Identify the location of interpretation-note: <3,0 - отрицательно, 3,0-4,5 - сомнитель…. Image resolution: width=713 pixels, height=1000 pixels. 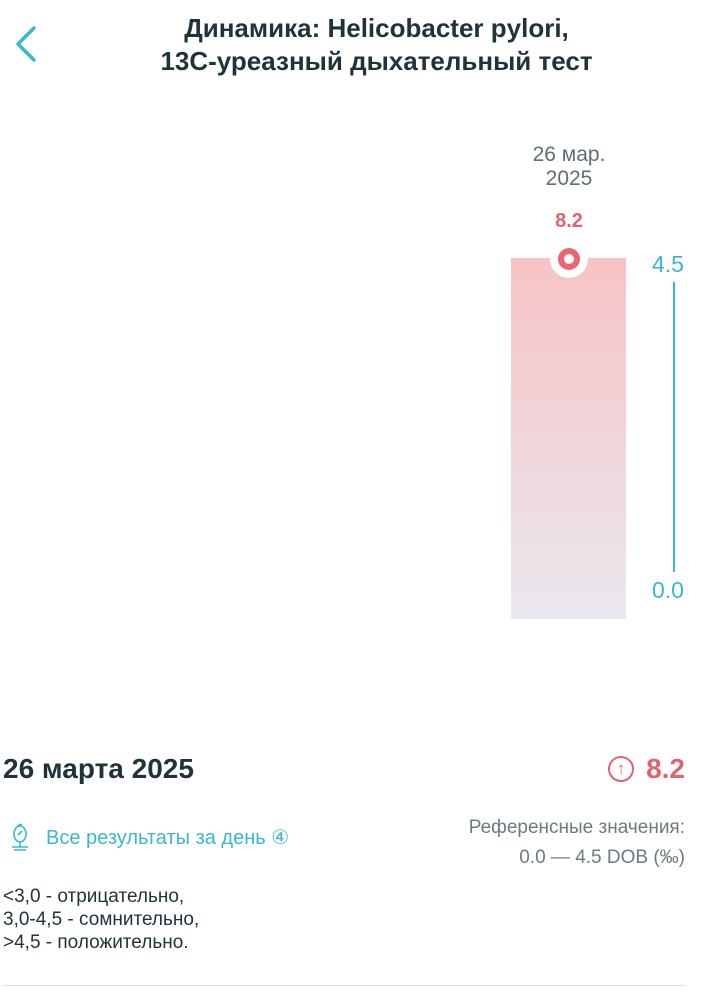
(101, 919).